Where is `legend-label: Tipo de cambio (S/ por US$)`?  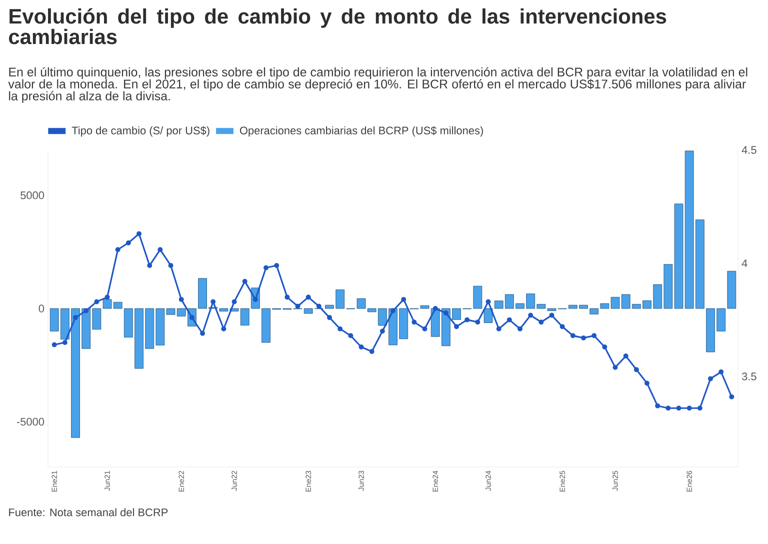 legend-label: Tipo de cambio (S/ por US$) is located at coordinates (141, 131).